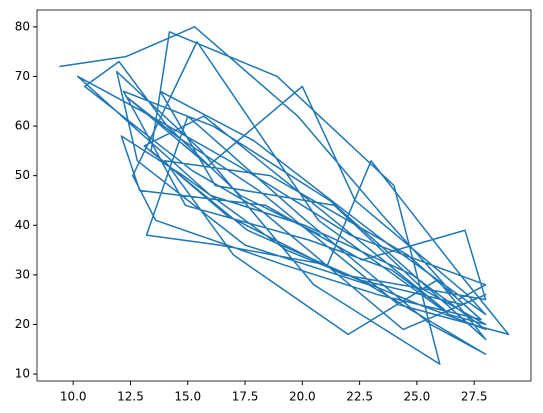 The width and height of the screenshot is (543, 413). Describe the element at coordinates (22, 126) in the screenshot. I see `y-tick-label: 60` at that location.